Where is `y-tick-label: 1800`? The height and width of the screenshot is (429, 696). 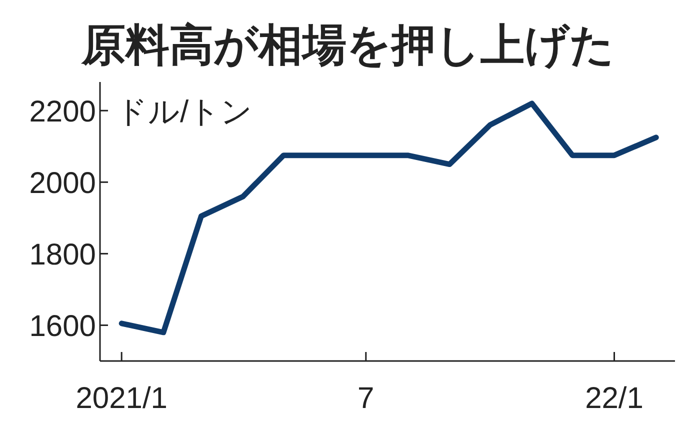
y-tick-label: 1800 is located at coordinates (62, 255).